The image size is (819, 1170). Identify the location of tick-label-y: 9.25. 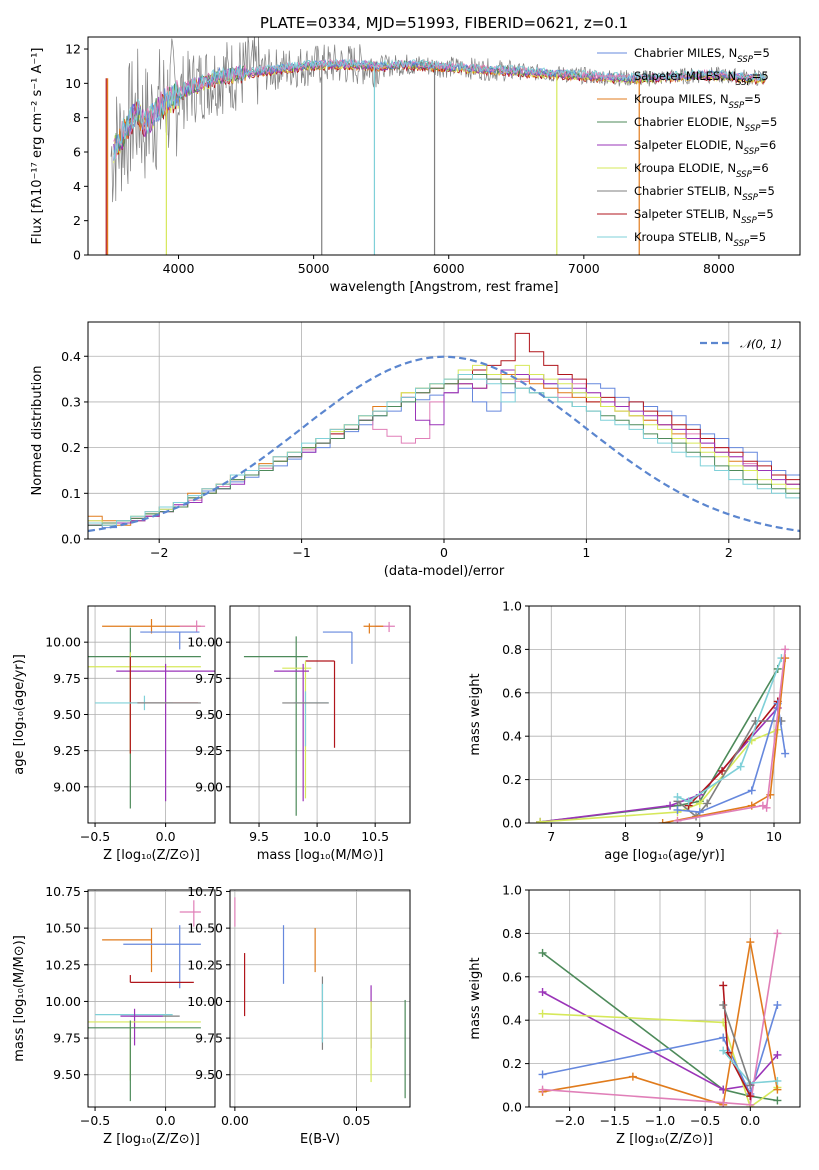
(67, 750).